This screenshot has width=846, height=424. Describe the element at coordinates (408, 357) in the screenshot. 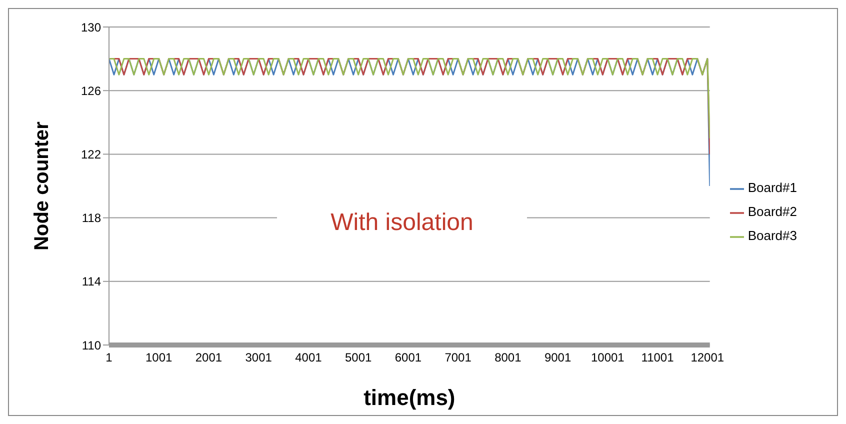

I see `x-tick-label: 6001` at that location.